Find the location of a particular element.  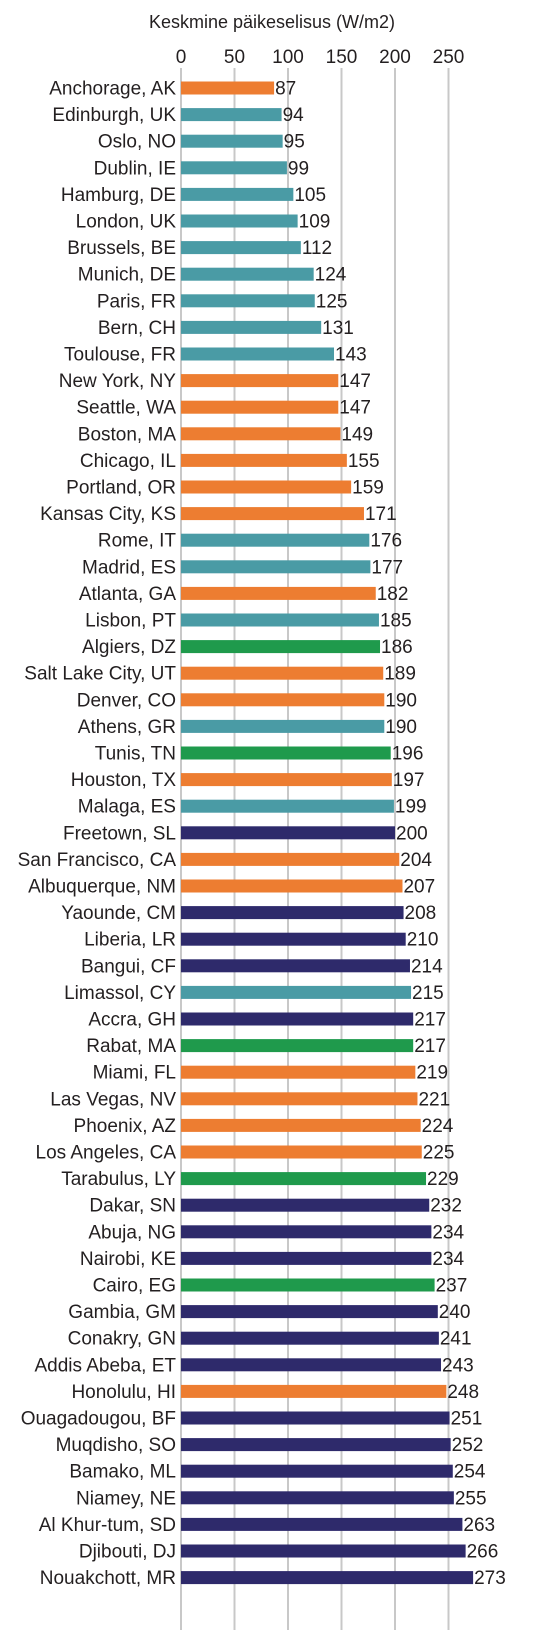

category-label: London, UK is located at coordinates (126, 222).